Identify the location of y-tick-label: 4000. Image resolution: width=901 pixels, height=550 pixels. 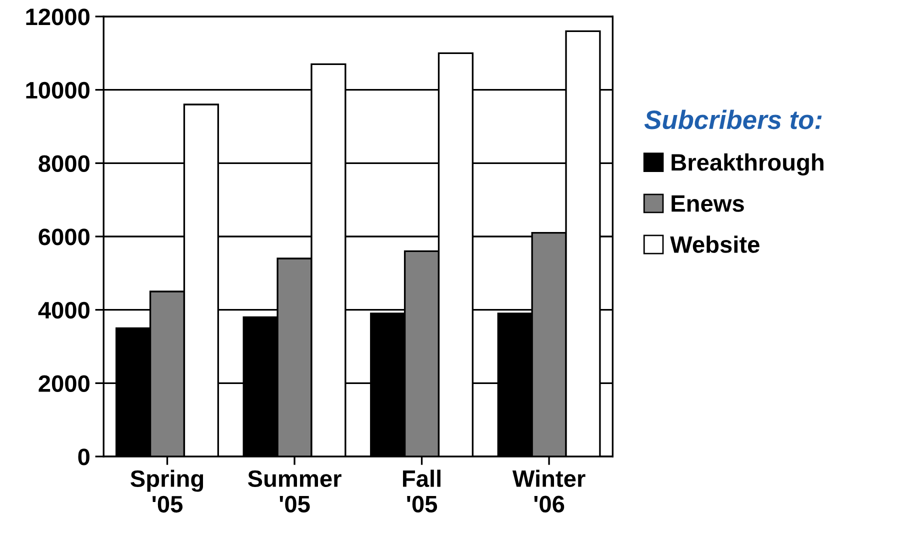
(64, 310).